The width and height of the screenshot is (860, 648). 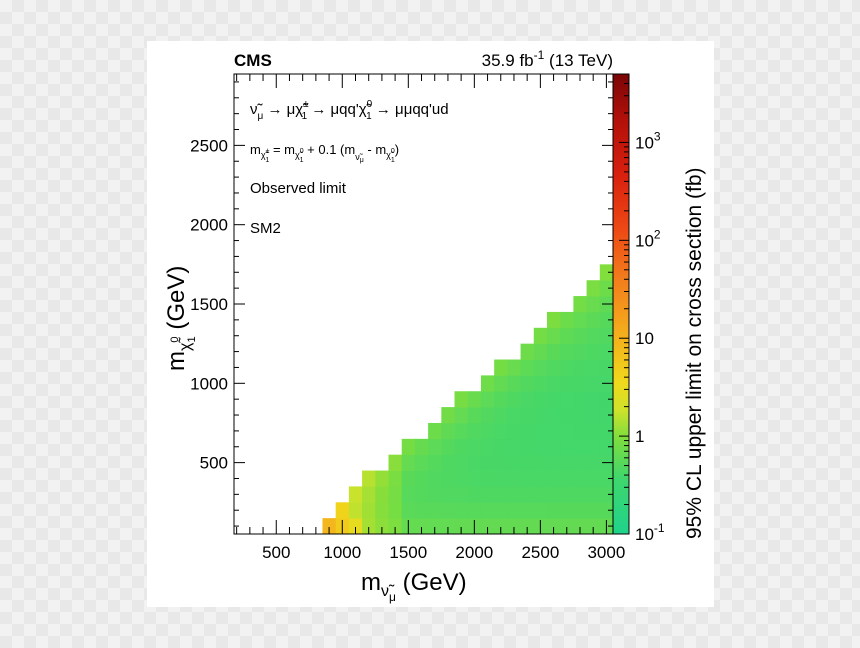 I want to click on mass-relation-annotation: mχ̃± 1 = mχ̃0 1 + 0.1 (mν̃μ - mχ̃0 1), so click(x=324, y=153).